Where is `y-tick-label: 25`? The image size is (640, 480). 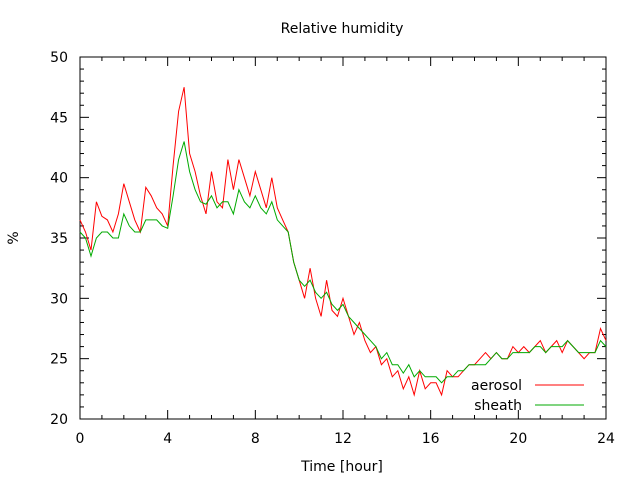
y-tick-label: 25 is located at coordinates (59, 360).